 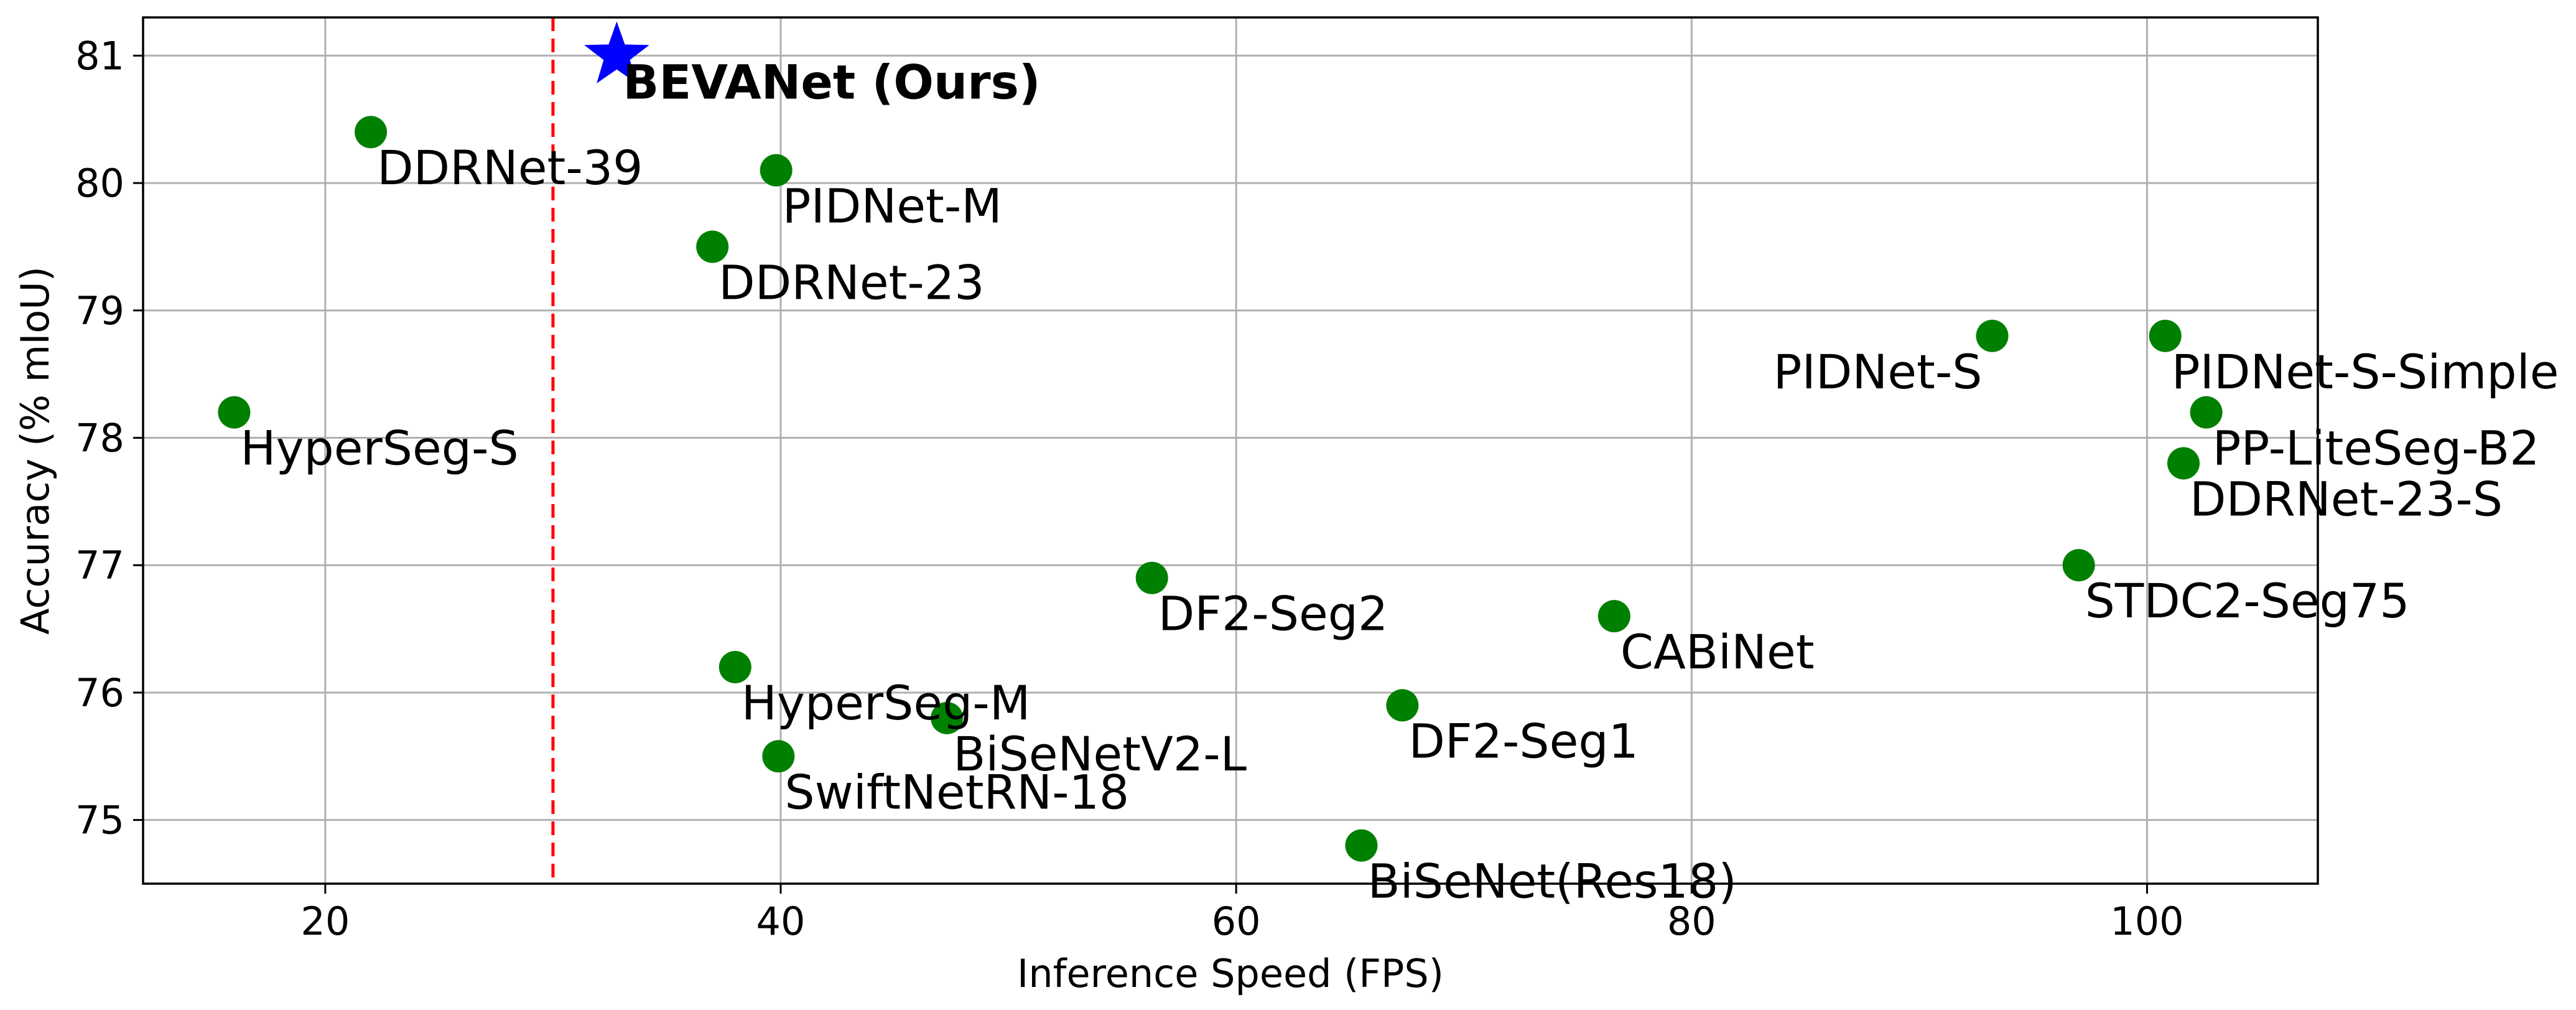 I want to click on y-tick-label-78: 78, so click(x=99, y=438).